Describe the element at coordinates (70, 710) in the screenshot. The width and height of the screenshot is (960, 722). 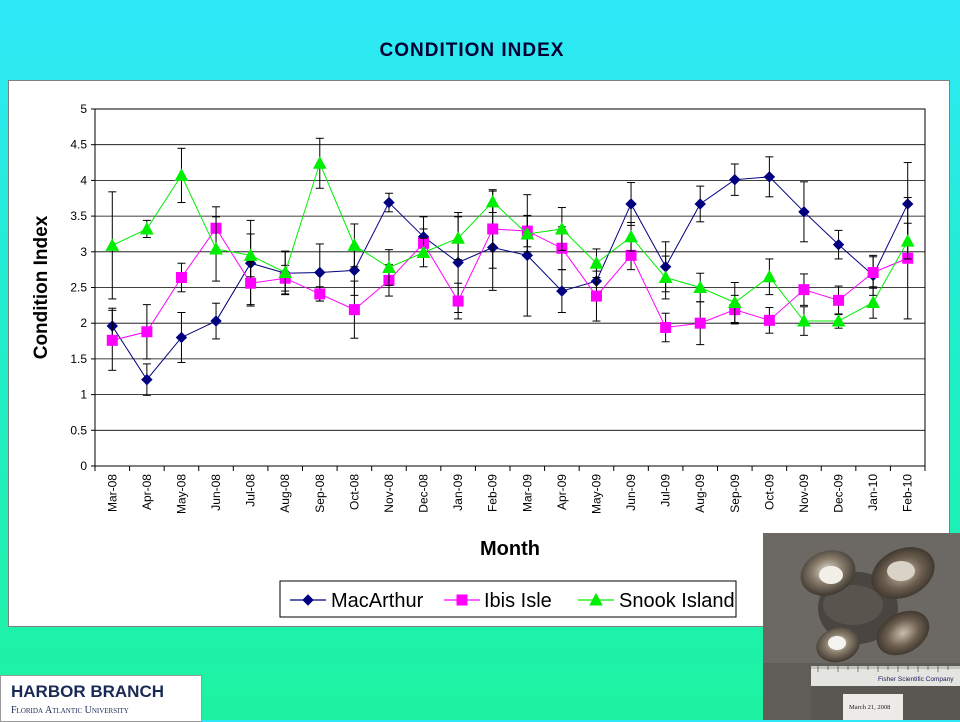
I see `logo-sub-text: Florida Atlantic University` at that location.